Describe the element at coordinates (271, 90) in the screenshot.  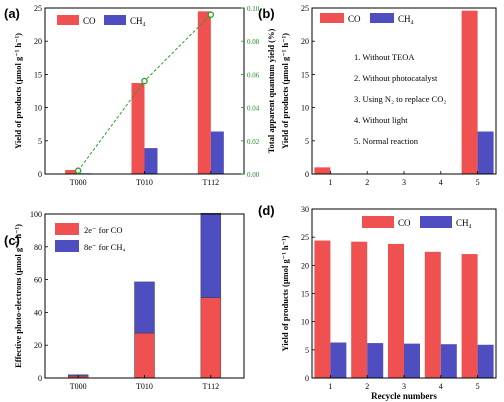
I see `y2-axis-label: Total apparent quantum yield (%)` at that location.